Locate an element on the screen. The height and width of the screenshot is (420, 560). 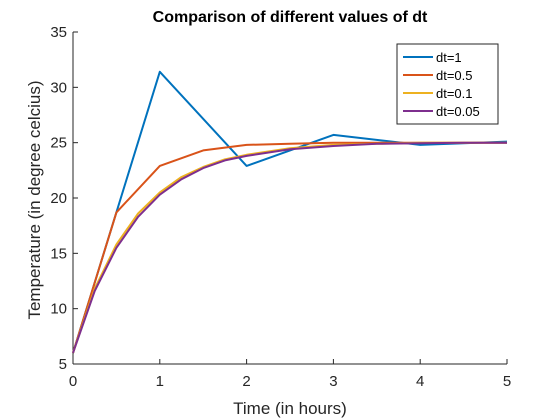
y-tick-label: 15 is located at coordinates (58, 253).